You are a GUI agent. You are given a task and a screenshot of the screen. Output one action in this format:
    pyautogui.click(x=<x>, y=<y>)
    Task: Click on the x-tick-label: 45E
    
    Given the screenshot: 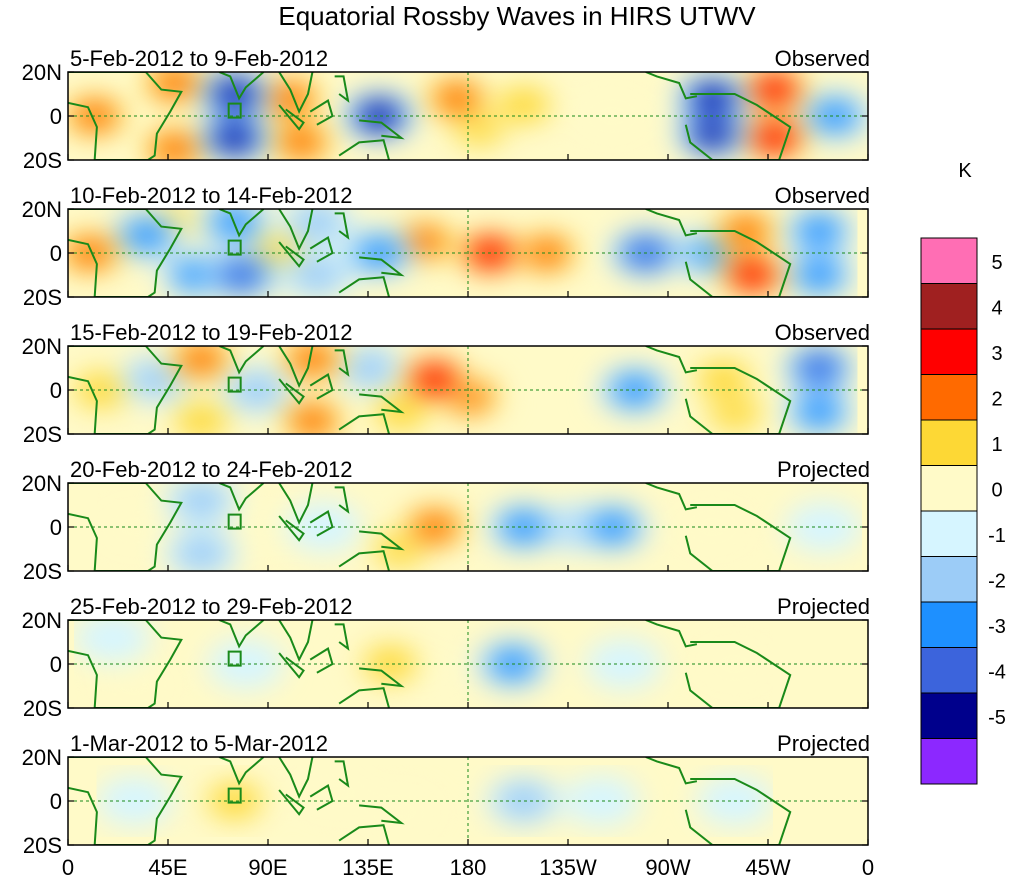 What is the action you would take?
    pyautogui.click(x=167, y=867)
    